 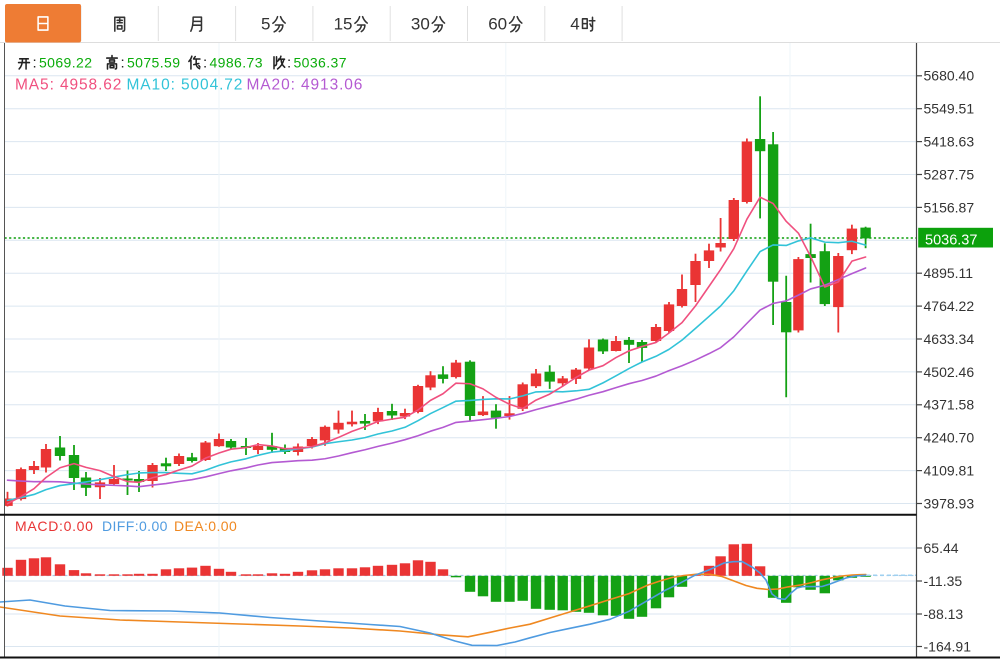 What do you see at coordinates (185, 84) in the screenshot?
I see `svg-text: MA10: 5004.72` at bounding box center [185, 84].